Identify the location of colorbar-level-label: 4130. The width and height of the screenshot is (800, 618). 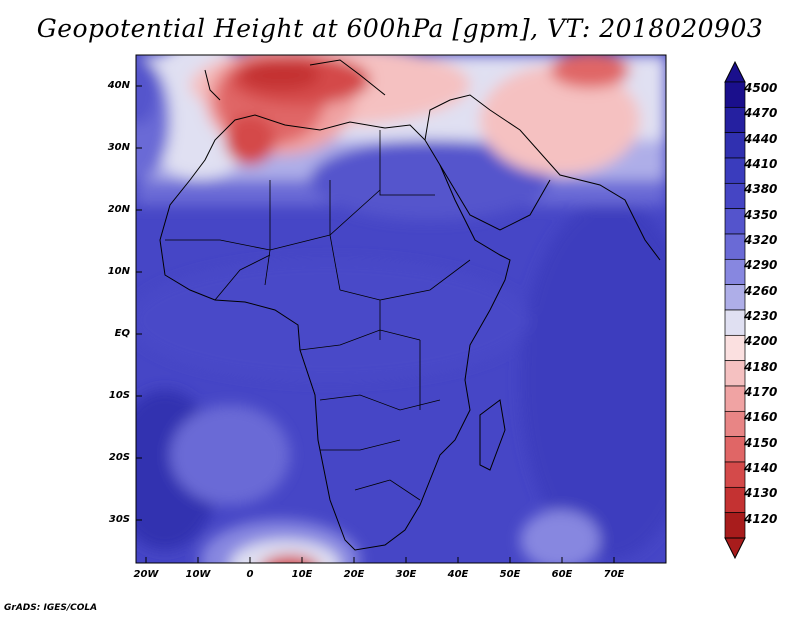
(761, 493).